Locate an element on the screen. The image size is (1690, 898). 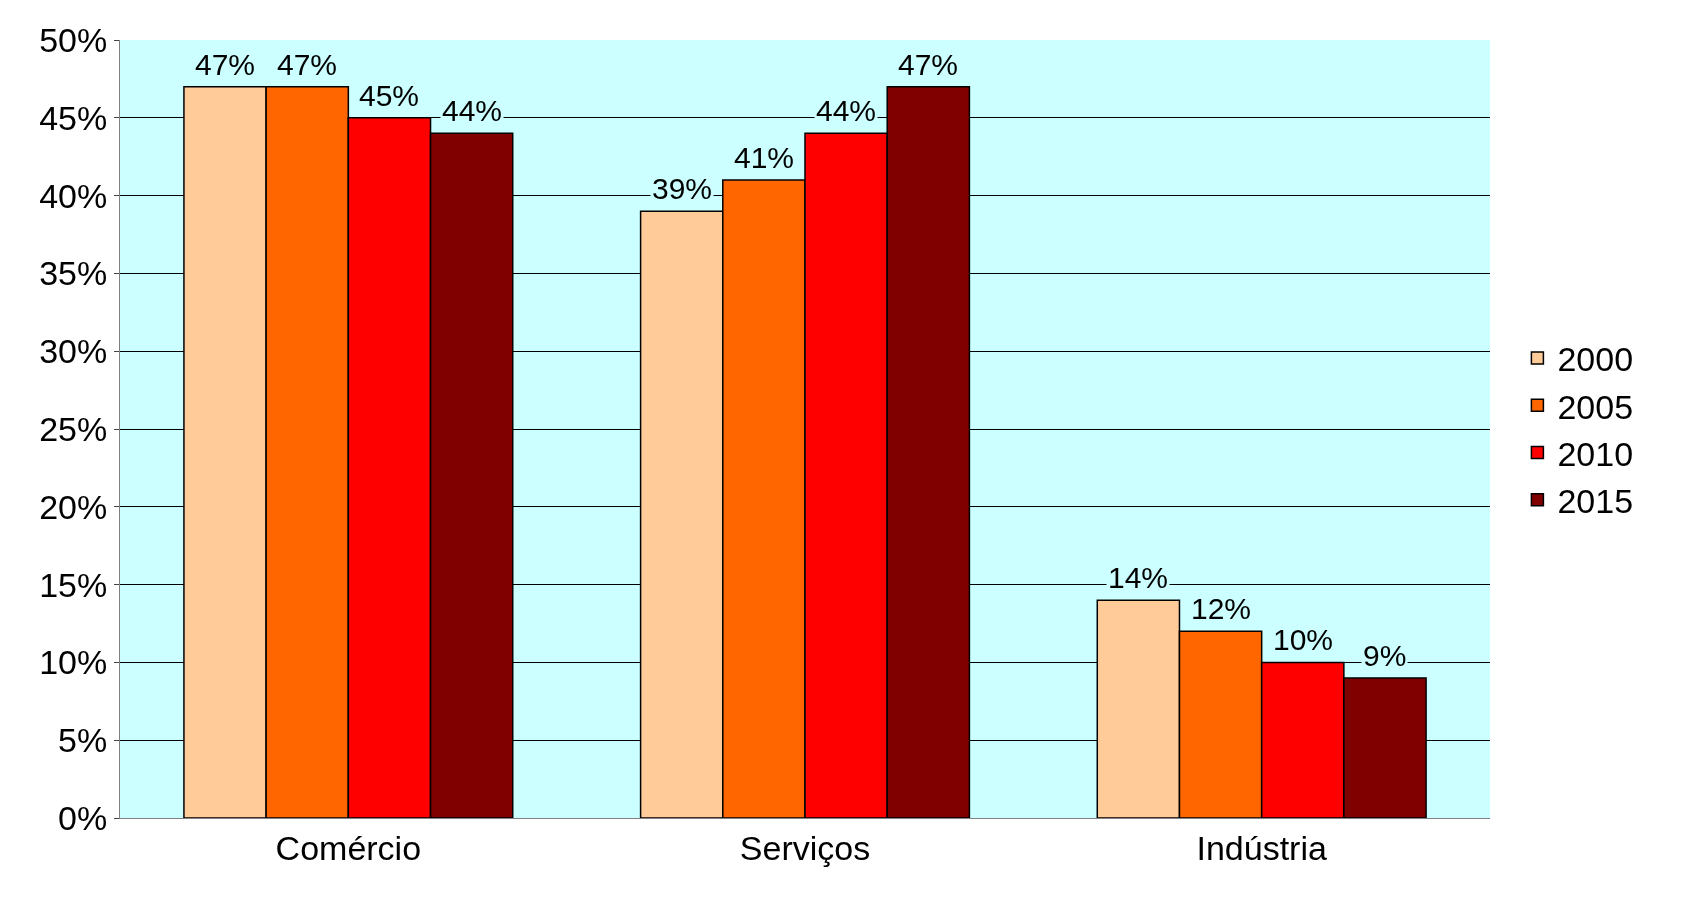
y-tick-label: 30% is located at coordinates (73, 351).